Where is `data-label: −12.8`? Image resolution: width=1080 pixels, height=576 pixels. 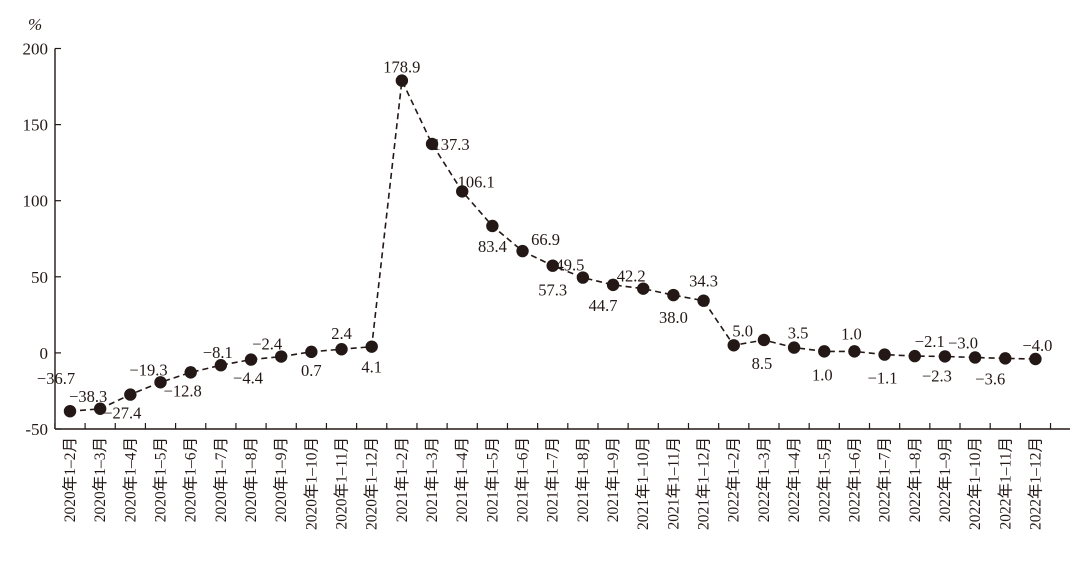
data-label: −12.8 is located at coordinates (183, 390).